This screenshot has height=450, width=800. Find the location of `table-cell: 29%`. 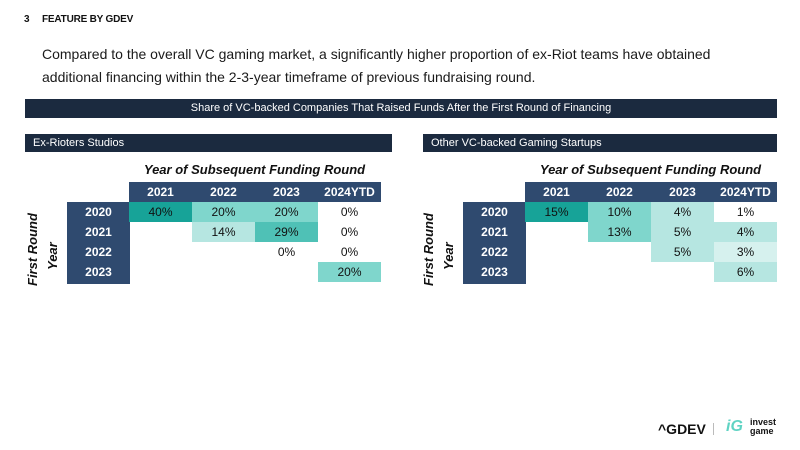

table-cell: 29% is located at coordinates (286, 232).